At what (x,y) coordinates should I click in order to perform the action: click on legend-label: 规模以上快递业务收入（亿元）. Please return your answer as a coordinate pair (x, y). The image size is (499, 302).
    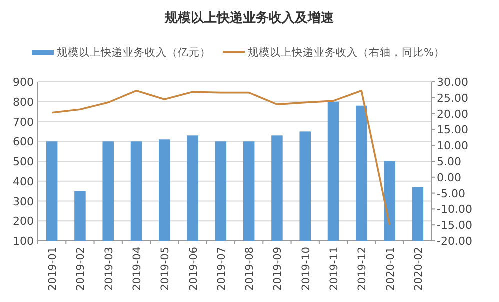
    Looking at the image, I should click on (134, 52).